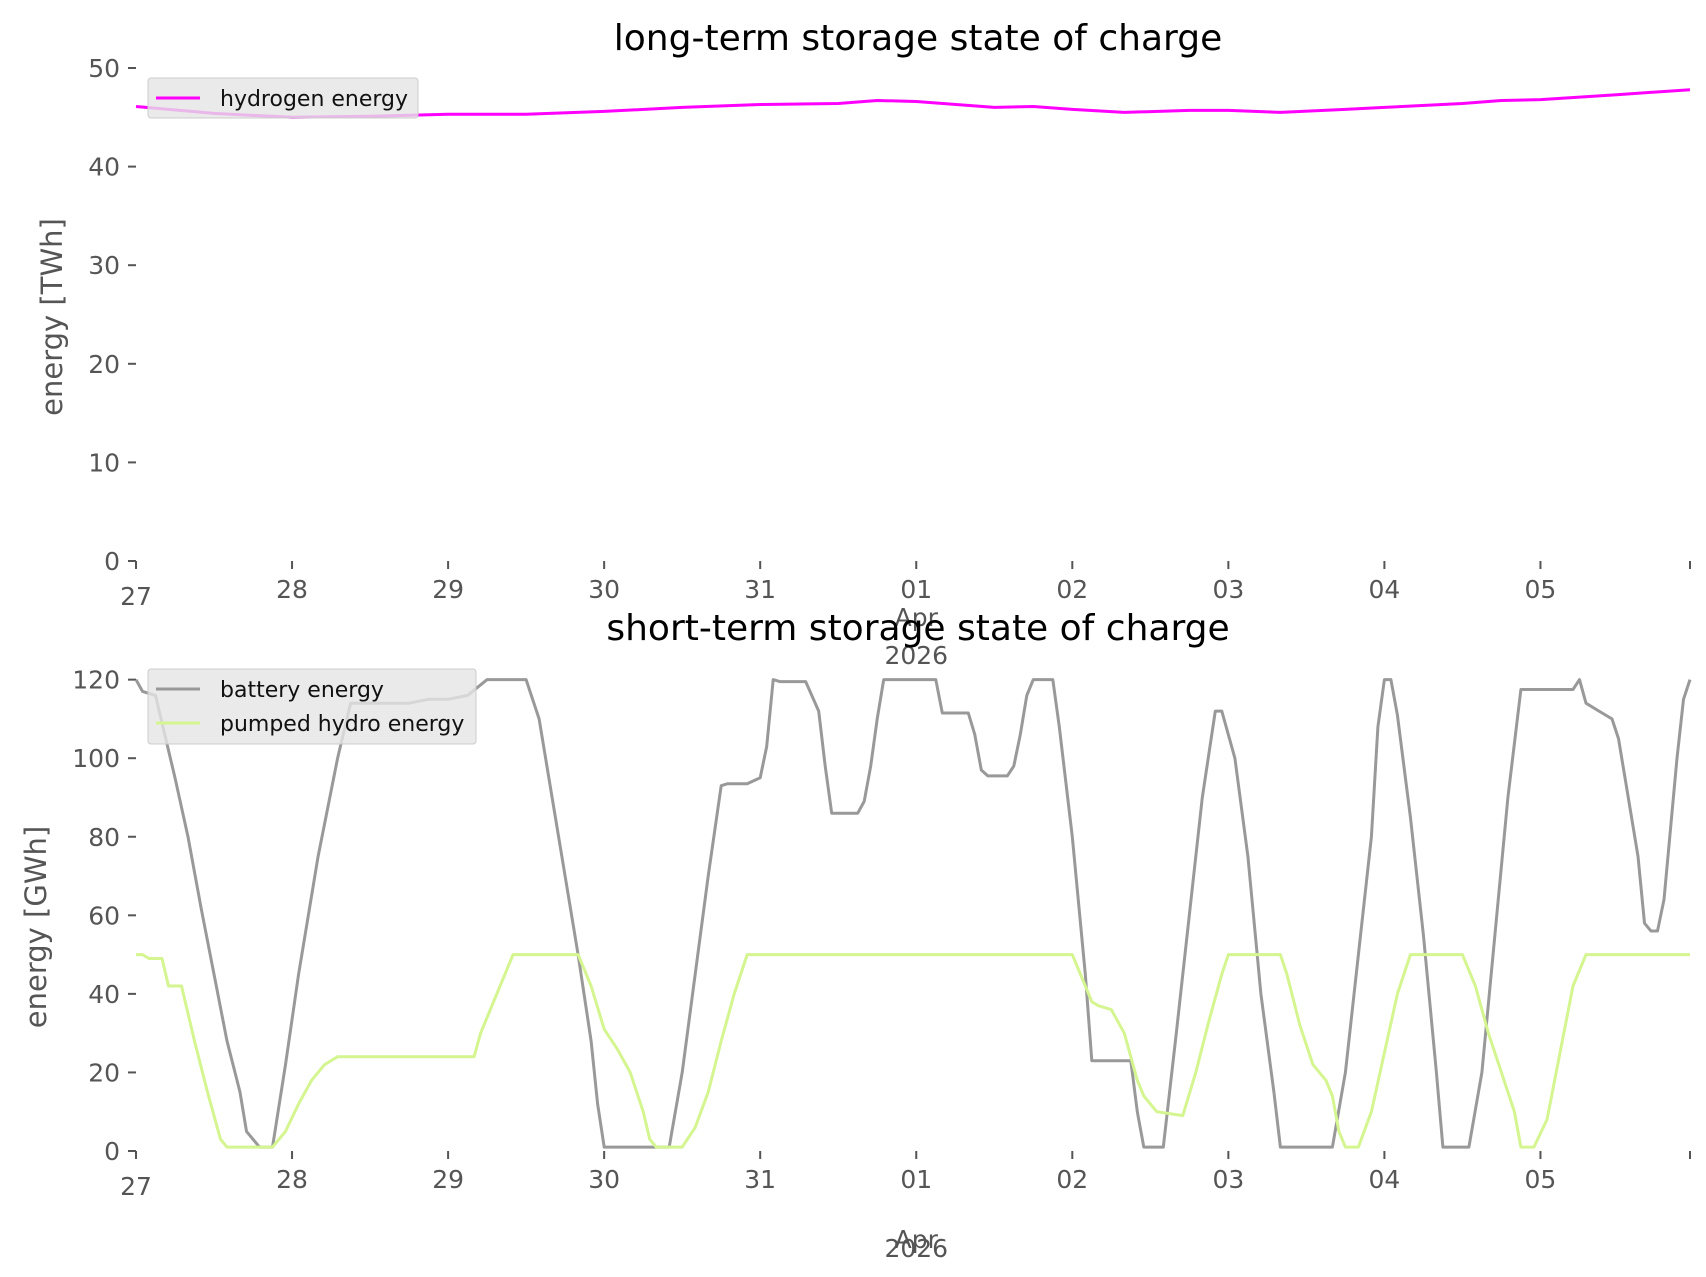 The height and width of the screenshot is (1277, 1706). Describe the element at coordinates (104, 68) in the screenshot. I see `y-tick-label: 50` at that location.